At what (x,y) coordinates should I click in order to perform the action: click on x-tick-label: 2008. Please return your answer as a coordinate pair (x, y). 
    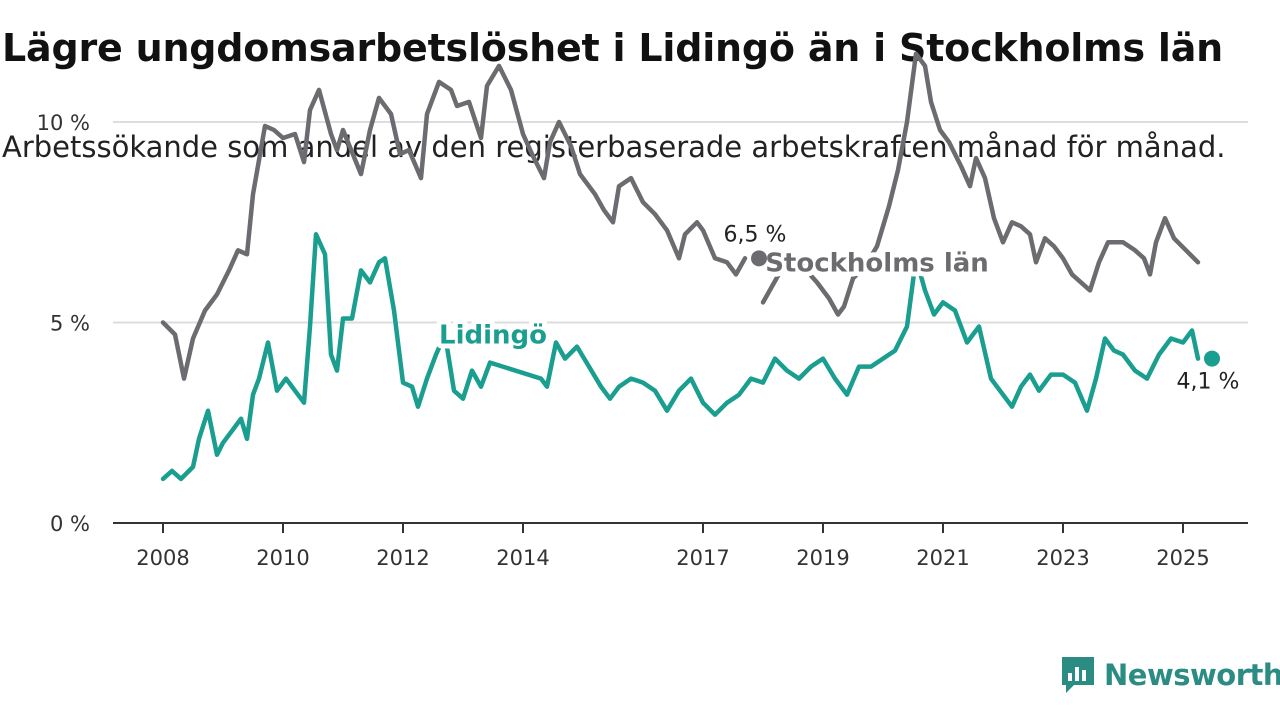
    Looking at the image, I should click on (162, 558).